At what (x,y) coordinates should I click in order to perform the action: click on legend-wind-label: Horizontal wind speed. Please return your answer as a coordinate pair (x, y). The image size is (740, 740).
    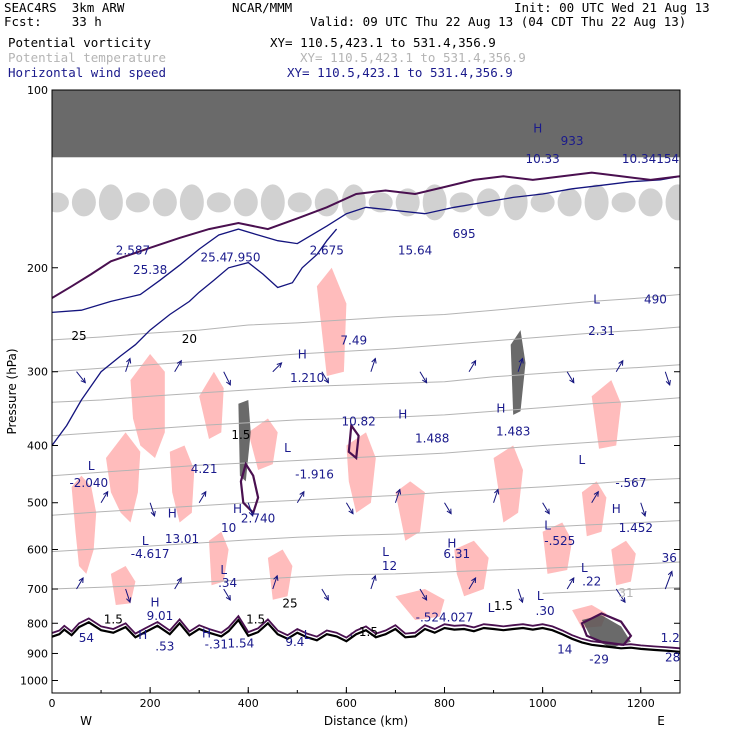
    Looking at the image, I should click on (87, 72).